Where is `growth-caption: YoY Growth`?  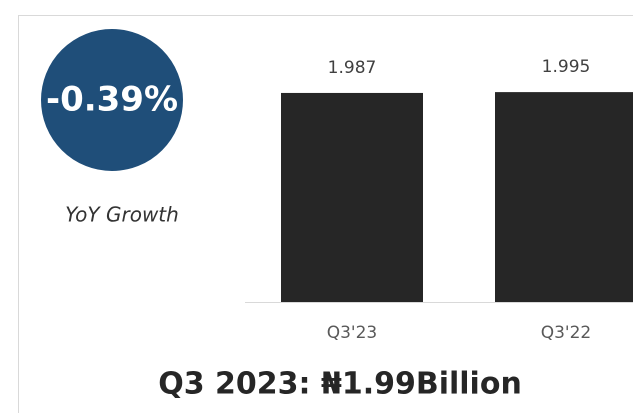 growth-caption: YoY Growth is located at coordinates (122, 215).